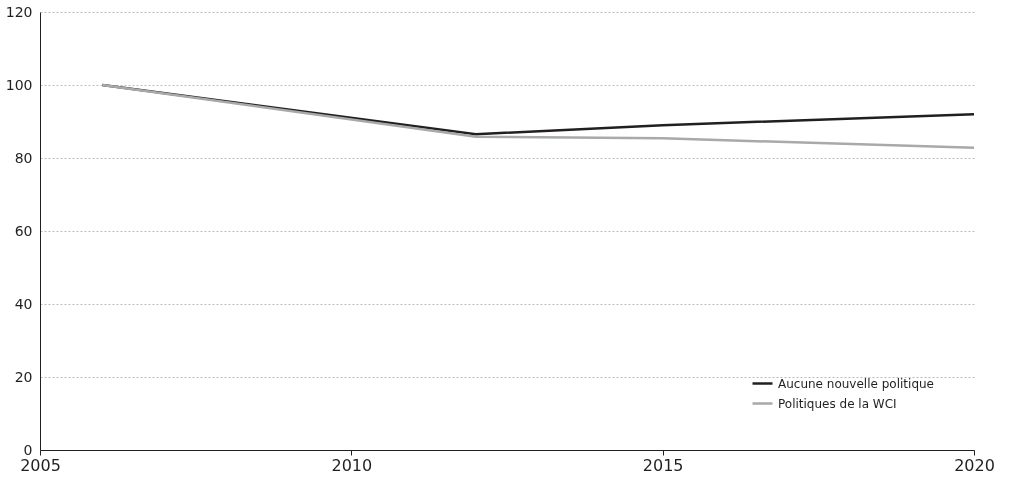 The height and width of the screenshot is (485, 1009). Describe the element at coordinates (856, 383) in the screenshot. I see `legend-label: Aucune nouvelle politique` at that location.